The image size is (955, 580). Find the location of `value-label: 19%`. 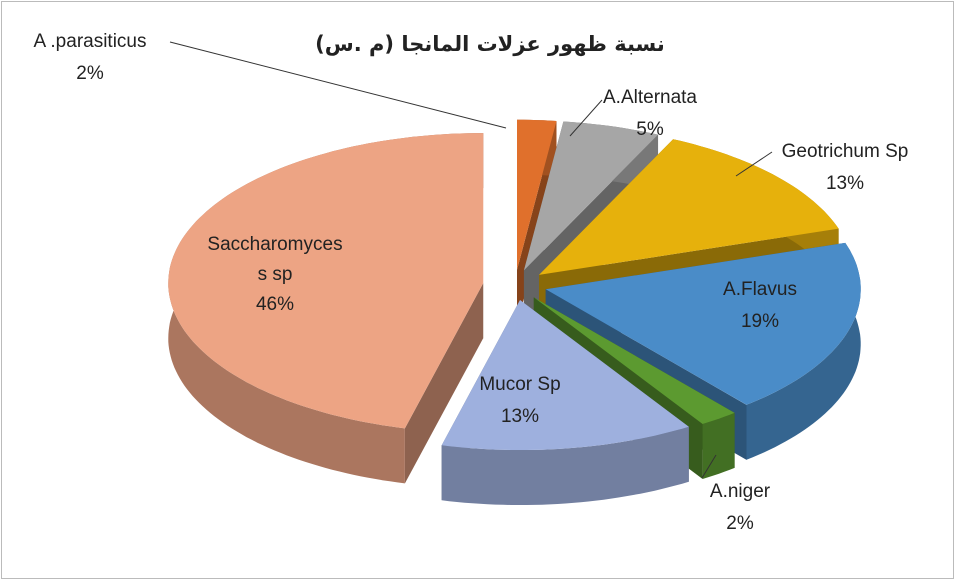

value-label: 19% is located at coordinates (760, 321).